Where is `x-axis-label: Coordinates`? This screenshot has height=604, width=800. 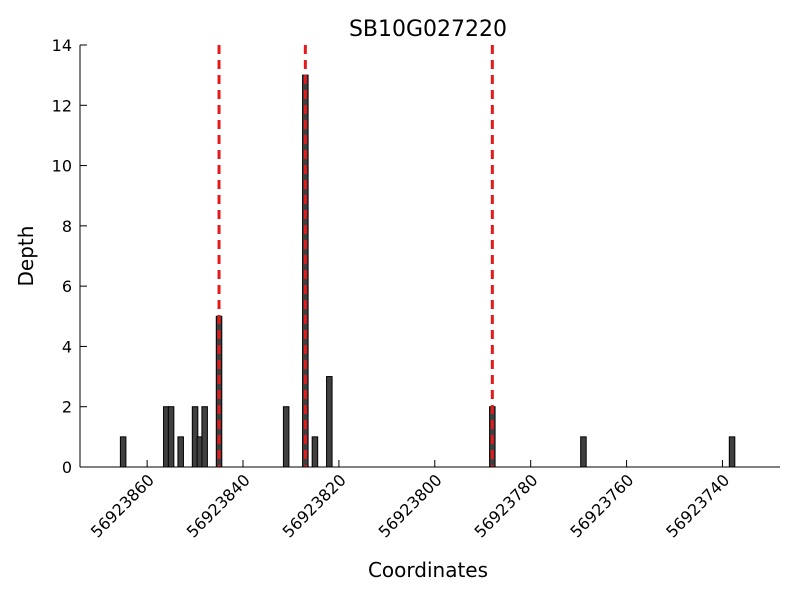
x-axis-label: Coordinates is located at coordinates (428, 570).